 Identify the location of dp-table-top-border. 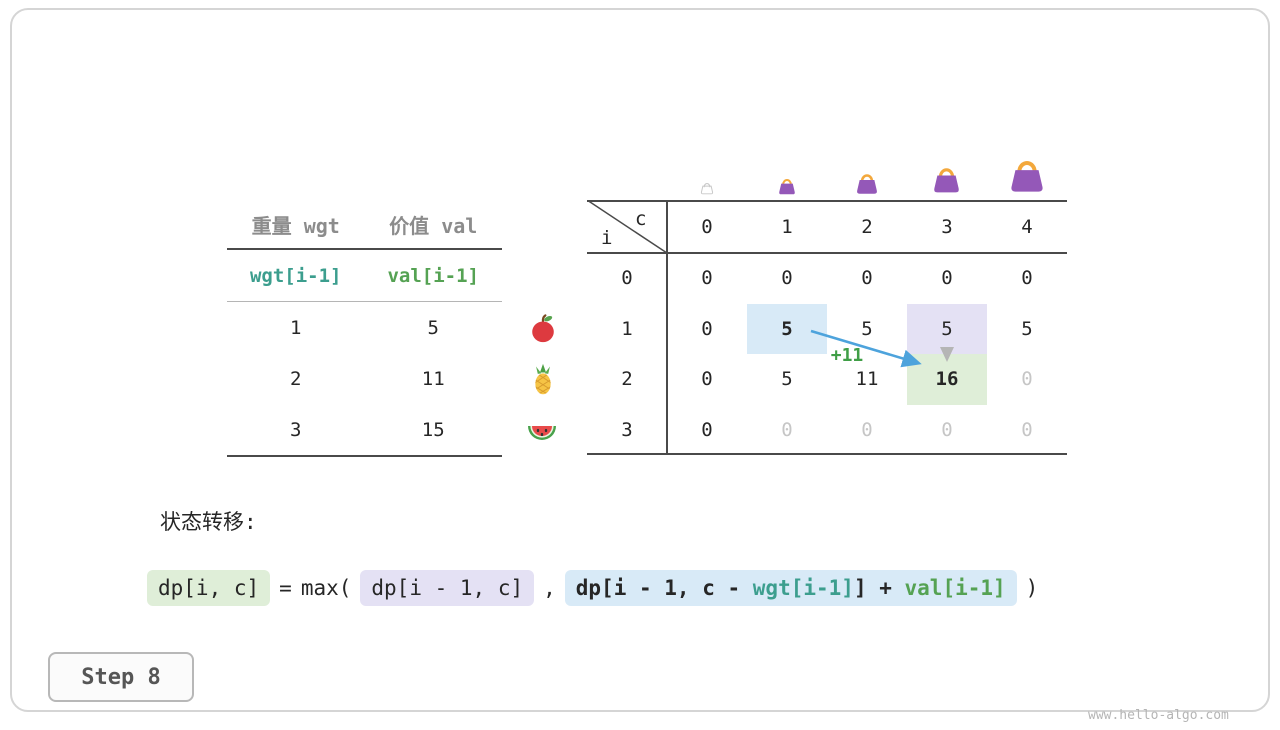
(827, 201).